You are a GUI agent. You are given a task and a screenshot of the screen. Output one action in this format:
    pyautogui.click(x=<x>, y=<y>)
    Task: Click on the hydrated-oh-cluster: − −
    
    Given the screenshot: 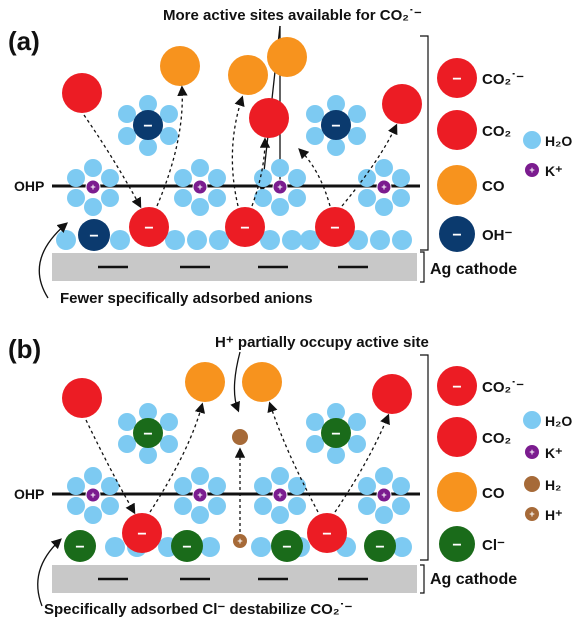 What is the action you would take?
    pyautogui.click(x=242, y=125)
    